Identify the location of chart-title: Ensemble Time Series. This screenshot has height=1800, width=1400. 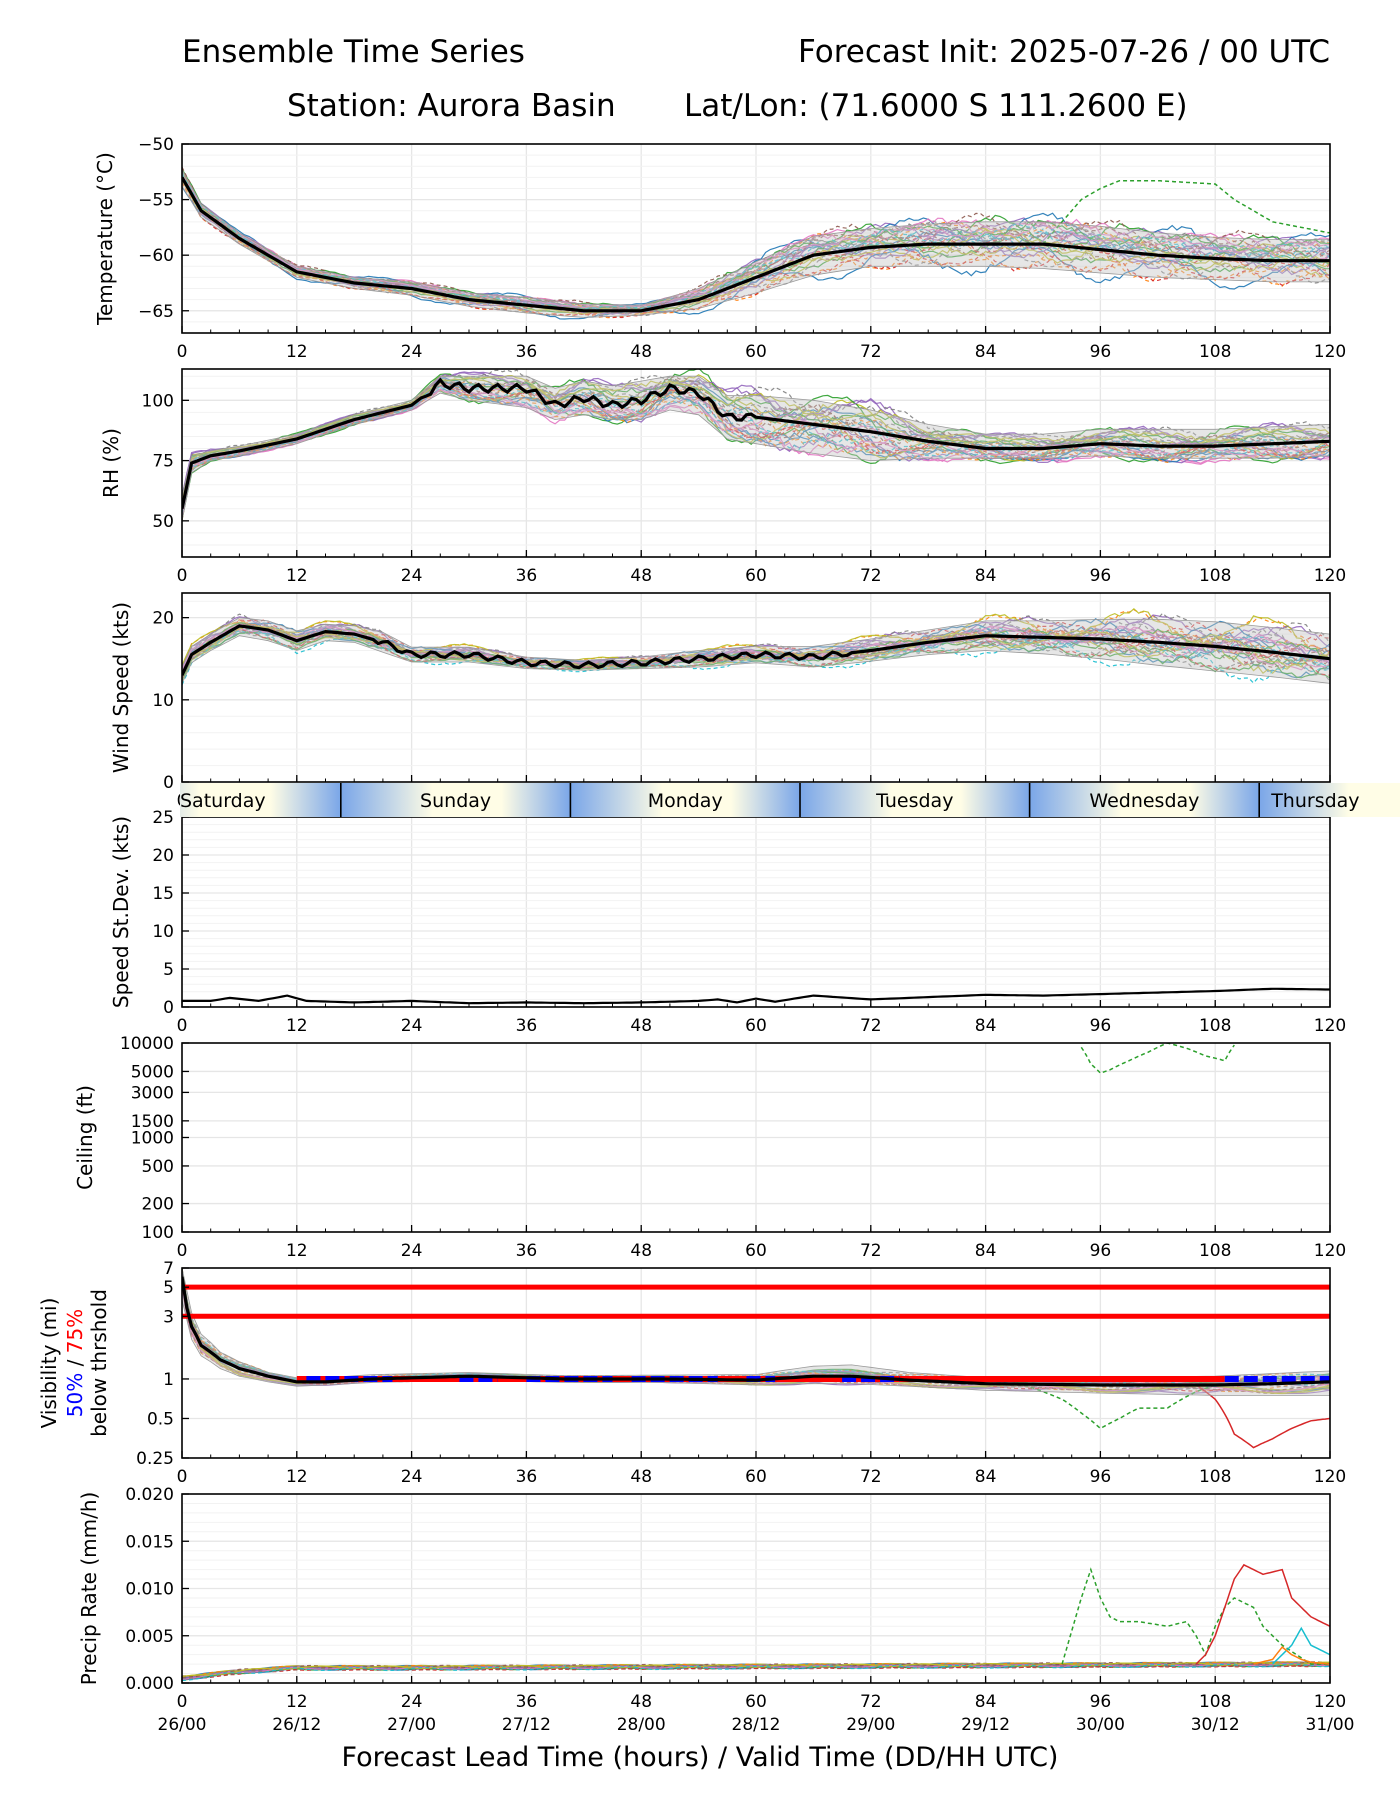
(353, 52).